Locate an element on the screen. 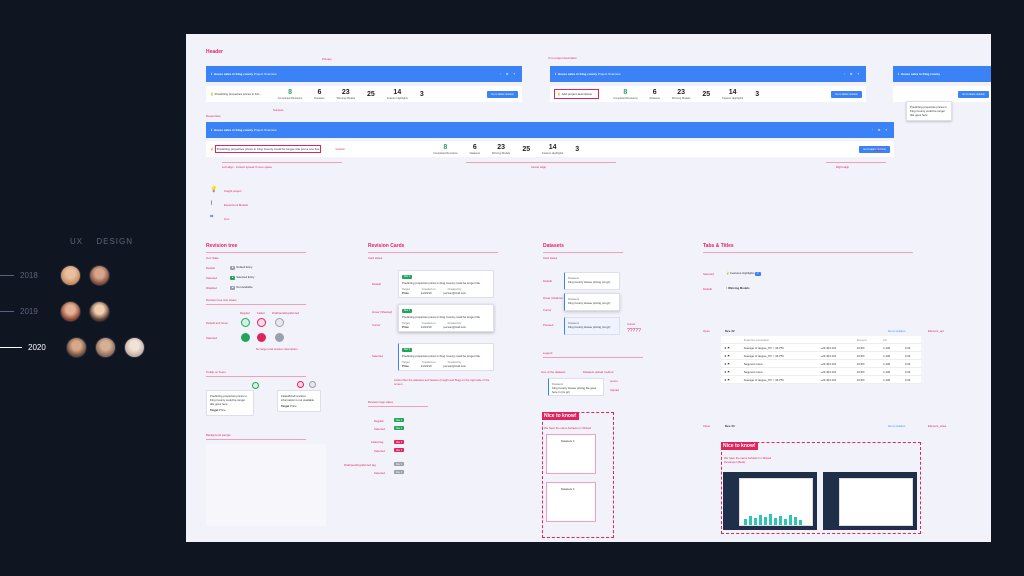 The height and width of the screenshot is (576, 1024). annotation-ds-upload: Datasets upload method is located at coordinates (598, 372).